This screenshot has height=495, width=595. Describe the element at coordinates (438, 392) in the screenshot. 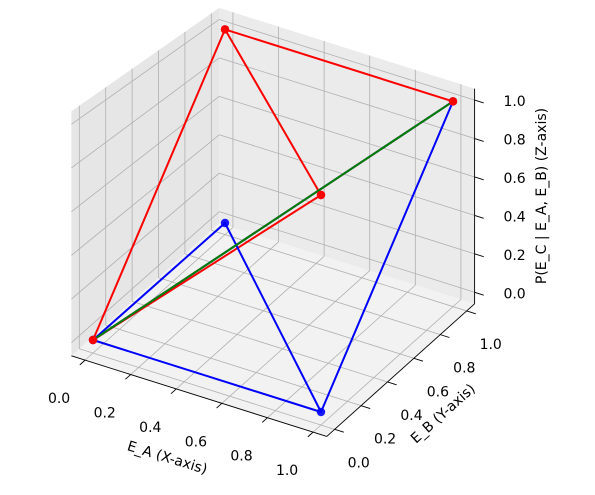

I see `y-tick-label: 0.6` at that location.